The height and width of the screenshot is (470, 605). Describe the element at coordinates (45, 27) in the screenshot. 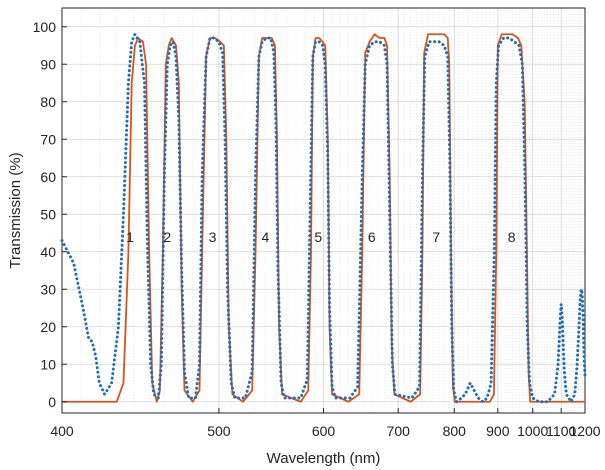

I see `y-tick-label: 100` at that location.